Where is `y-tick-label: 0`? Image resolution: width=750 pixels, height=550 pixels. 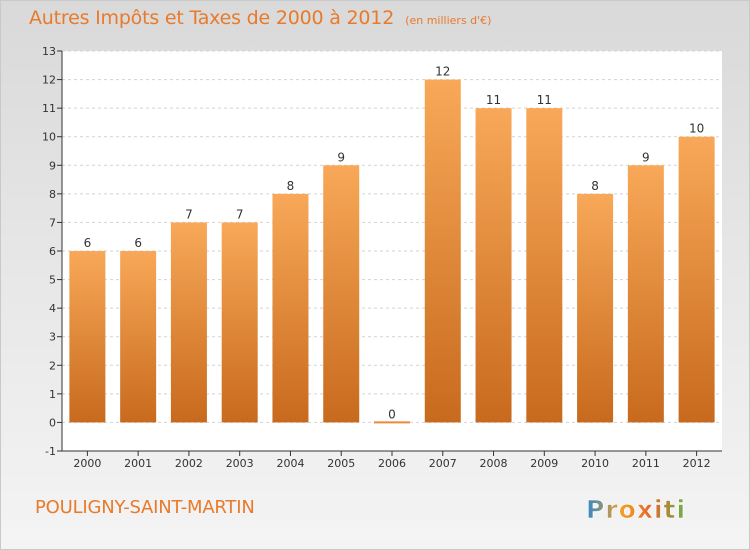 y-tick-label: 0 is located at coordinates (52, 422).